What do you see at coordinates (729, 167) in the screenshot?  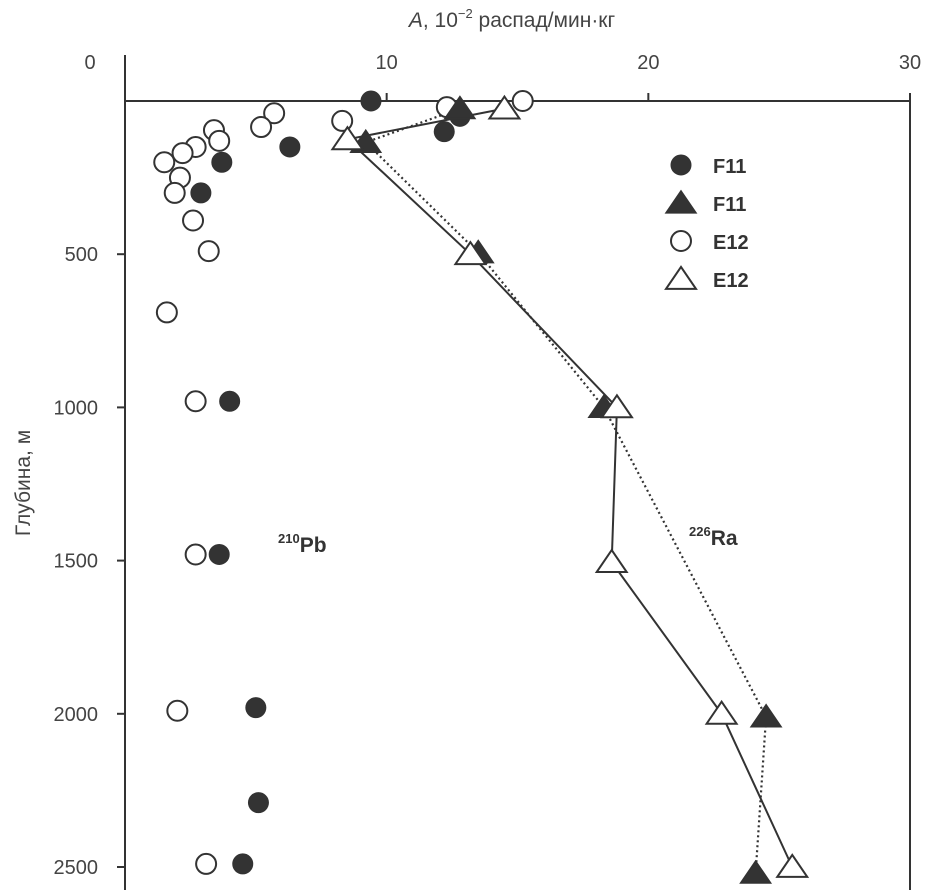 I see `legend-label-f11-circle: F11` at bounding box center [729, 167].